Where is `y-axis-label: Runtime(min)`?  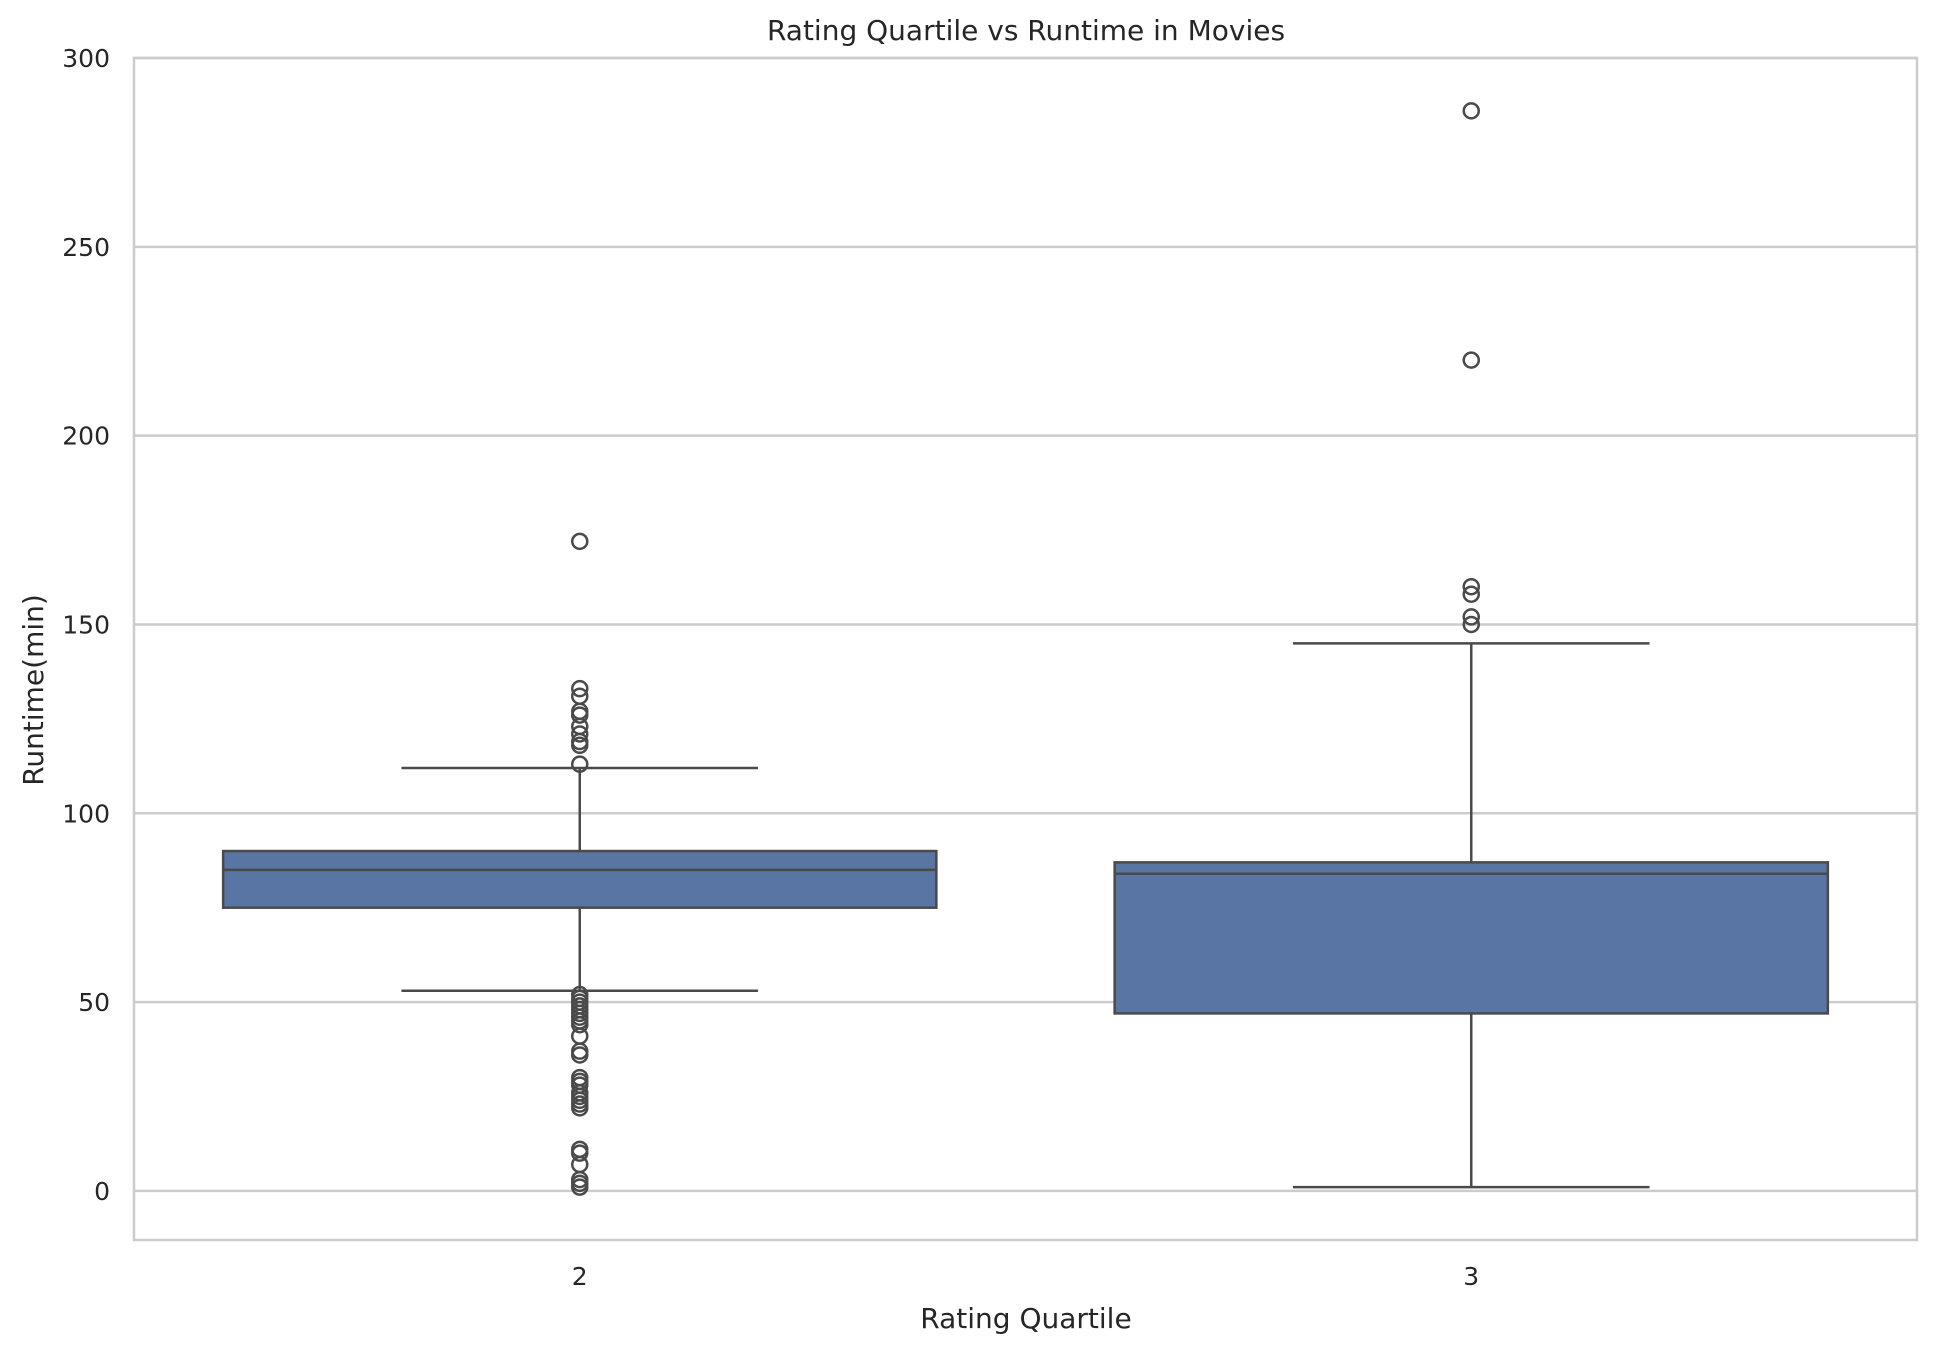
y-axis-label: Runtime(min) is located at coordinates (33, 690).